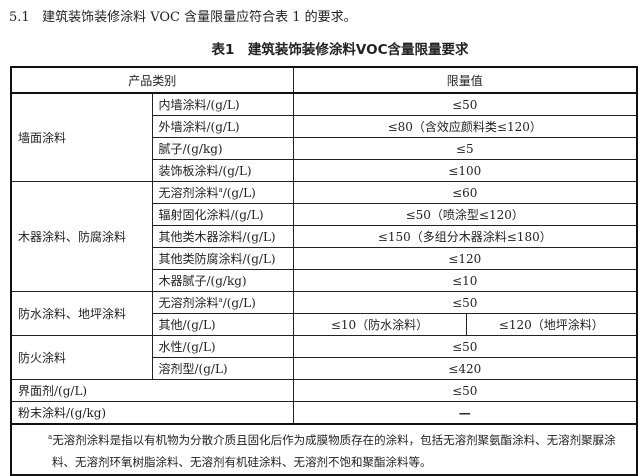 This screenshot has width=644, height=476. I want to click on item-cell: 其他/(g/L), so click(222, 324).